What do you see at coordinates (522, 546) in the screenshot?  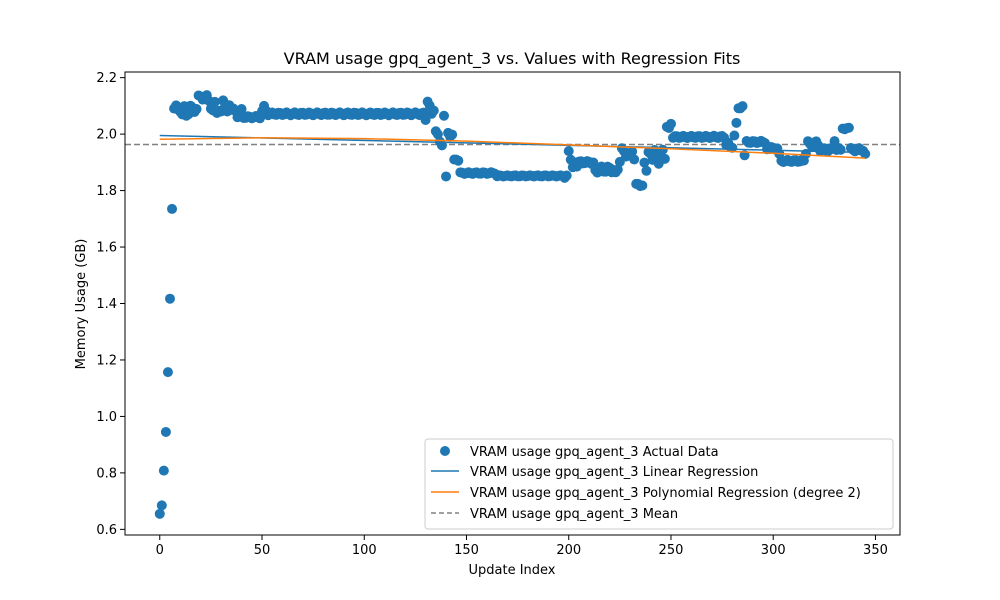 I see `x-axis: 0 50 100 150 200 250 300 350` at bounding box center [522, 546].